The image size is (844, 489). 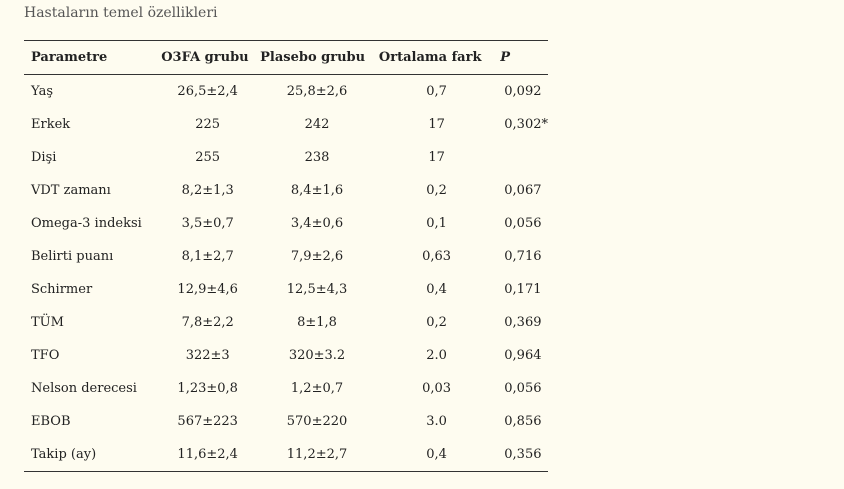 What do you see at coordinates (51, 421) in the screenshot?
I see `cell-parameter: EBOB` at bounding box center [51, 421].